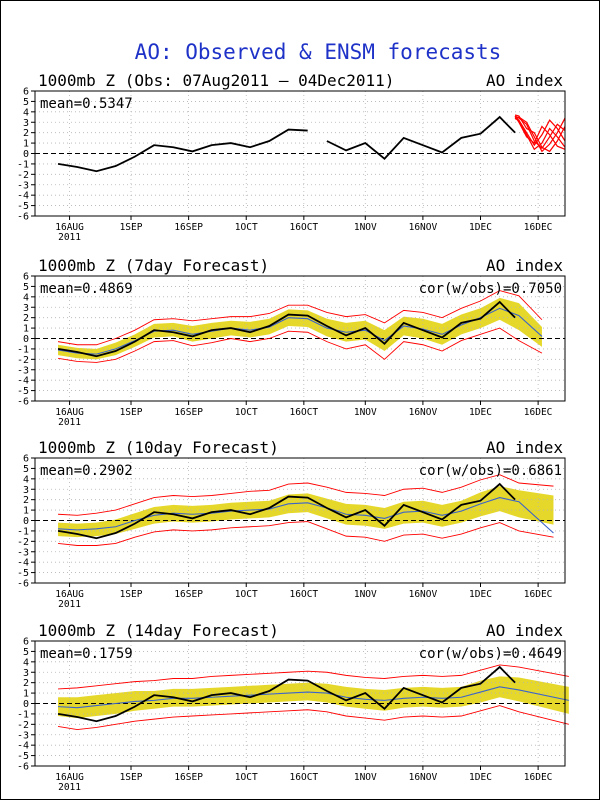 The image size is (600, 800). Describe the element at coordinates (216, 80) in the screenshot. I see `panel-title: 1000mb Z (Obs: 07Aug2011 – 04Dec2011)` at that location.